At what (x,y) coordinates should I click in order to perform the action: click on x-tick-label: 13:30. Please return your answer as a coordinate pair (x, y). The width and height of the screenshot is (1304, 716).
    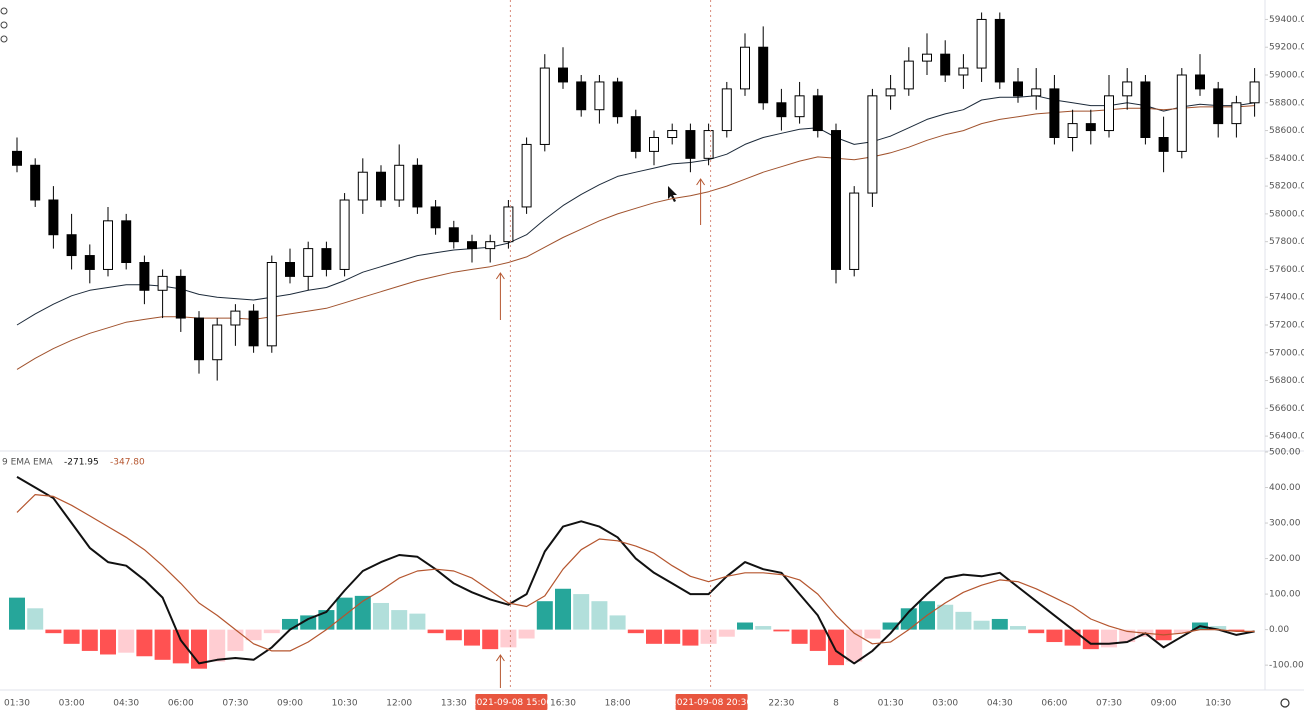
    Looking at the image, I should click on (454, 704).